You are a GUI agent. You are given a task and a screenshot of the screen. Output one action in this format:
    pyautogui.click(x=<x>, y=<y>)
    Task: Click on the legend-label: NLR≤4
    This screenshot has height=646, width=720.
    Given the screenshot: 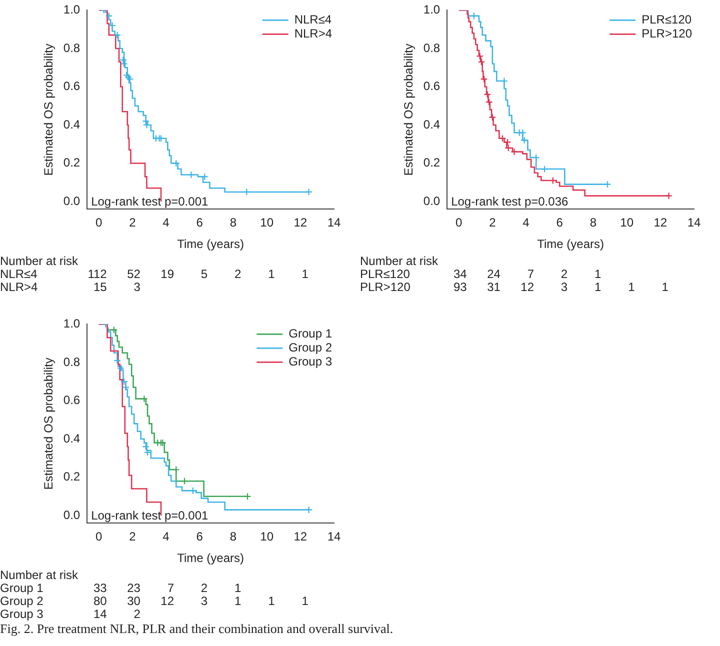 What is the action you would take?
    pyautogui.click(x=313, y=19)
    